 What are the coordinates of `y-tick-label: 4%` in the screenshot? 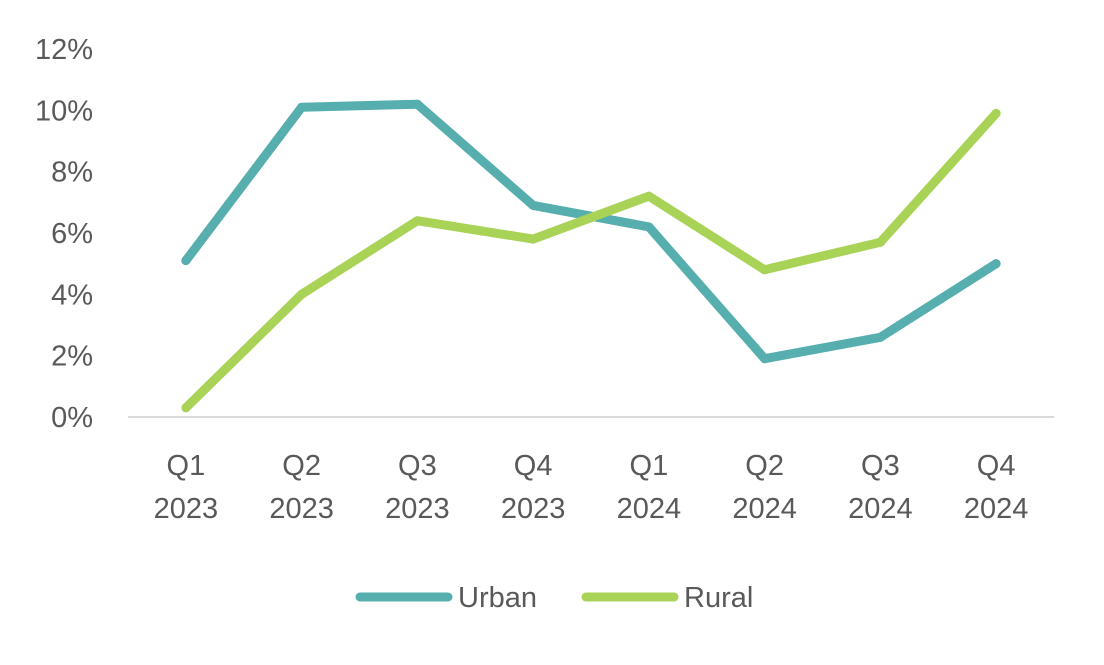 It's located at (72, 295).